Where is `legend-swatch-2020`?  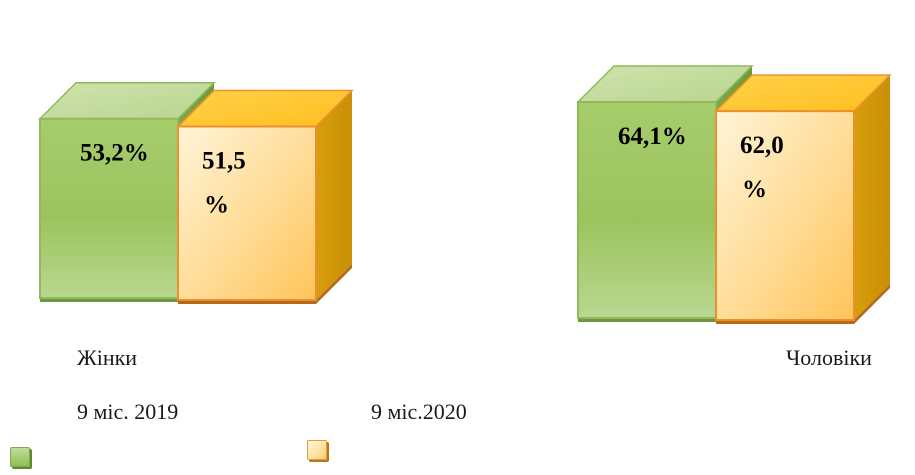 legend-swatch-2020 is located at coordinates (317, 450).